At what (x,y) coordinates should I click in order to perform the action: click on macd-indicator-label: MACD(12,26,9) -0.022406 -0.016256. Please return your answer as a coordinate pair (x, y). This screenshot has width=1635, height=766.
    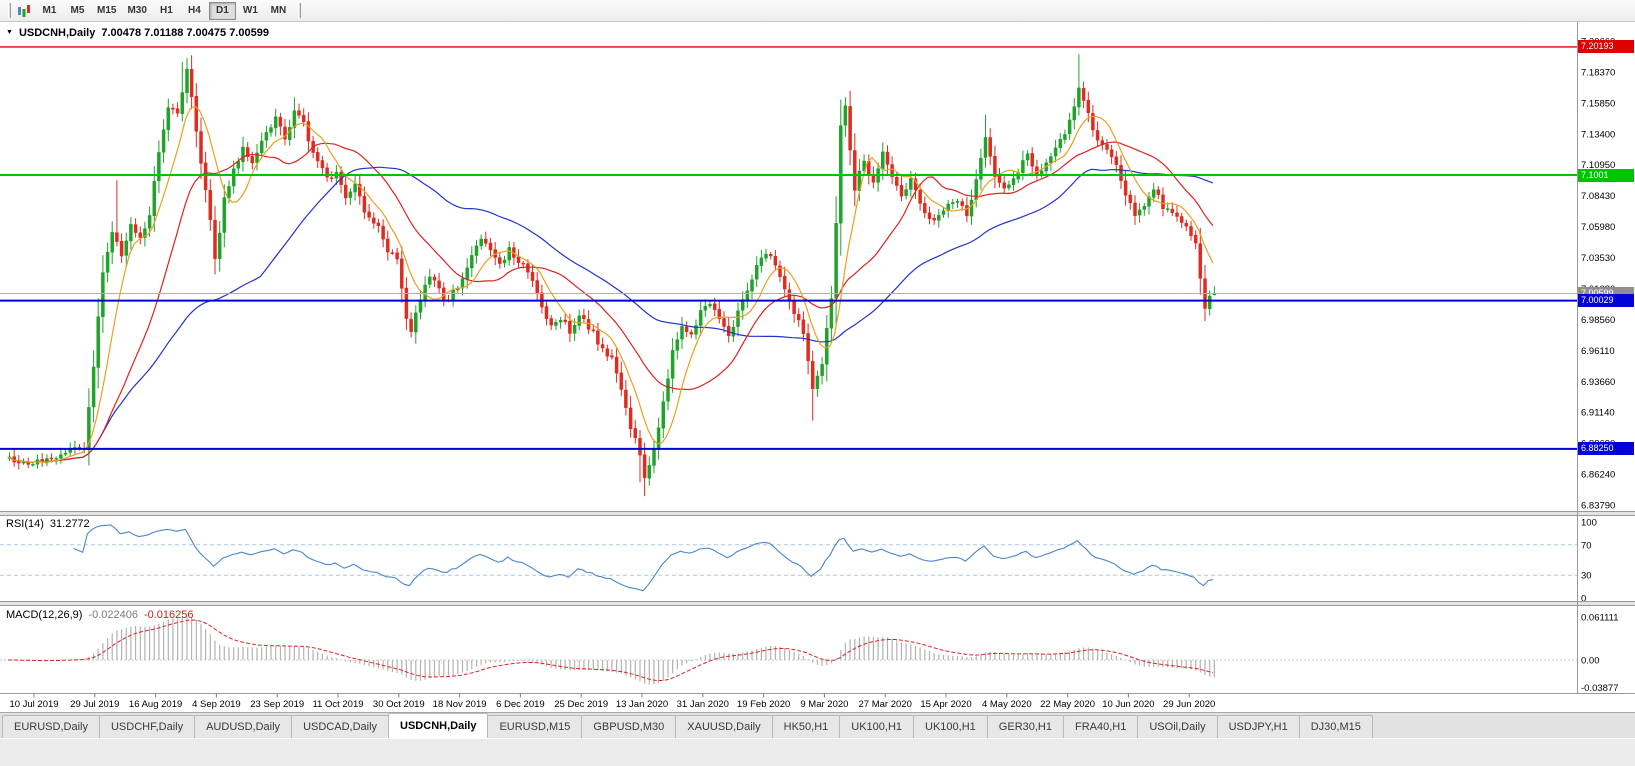
    Looking at the image, I should click on (100, 615).